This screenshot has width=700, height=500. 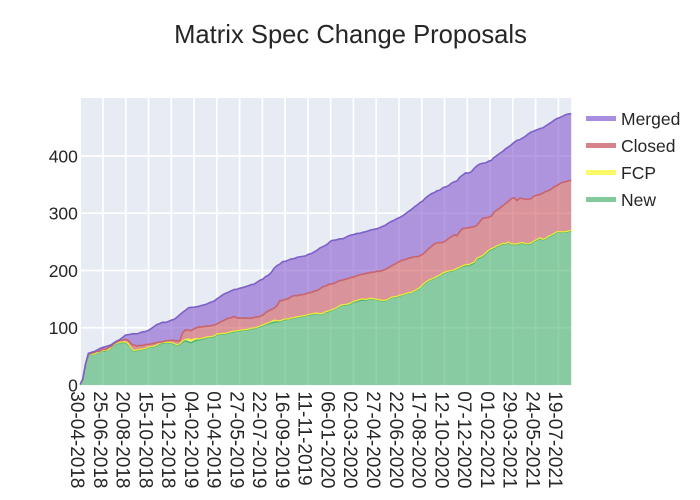 What do you see at coordinates (190, 439) in the screenshot?
I see `svg-text: 04-02-2019` at bounding box center [190, 439].